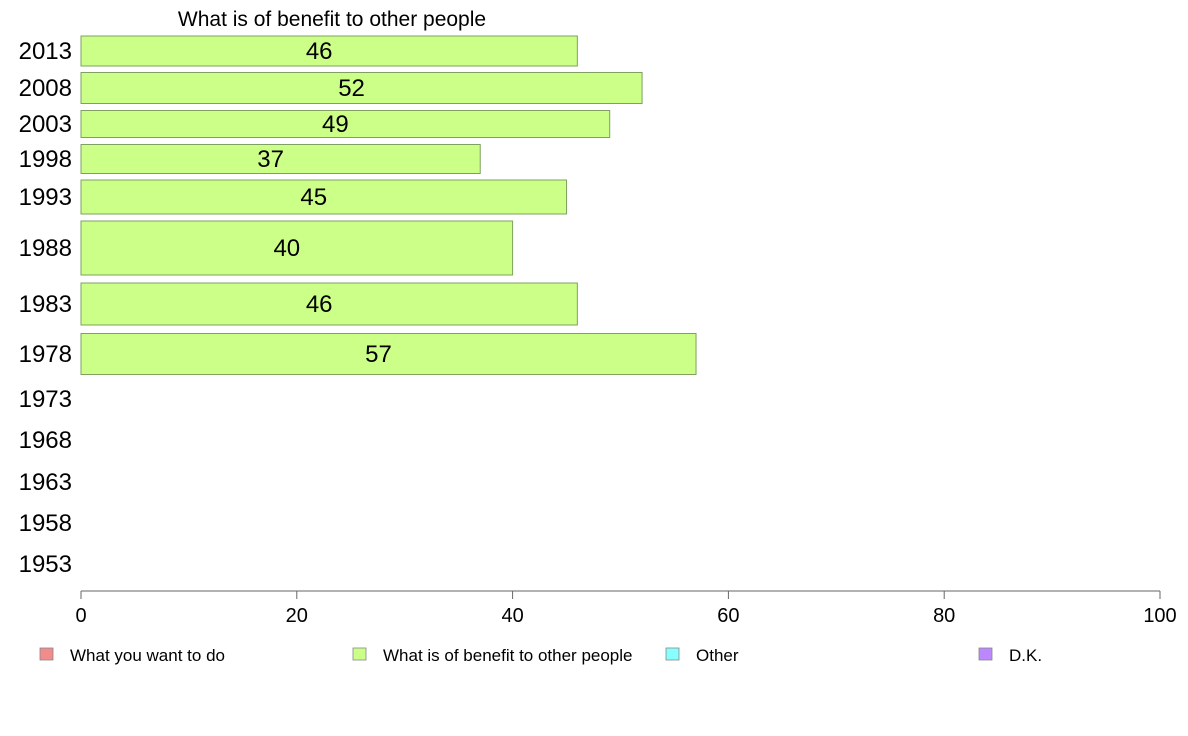 This screenshot has height=736, width=1188. Describe the element at coordinates (626, 608) in the screenshot. I see `x-axis: 0 20 40 60 80 100` at that location.